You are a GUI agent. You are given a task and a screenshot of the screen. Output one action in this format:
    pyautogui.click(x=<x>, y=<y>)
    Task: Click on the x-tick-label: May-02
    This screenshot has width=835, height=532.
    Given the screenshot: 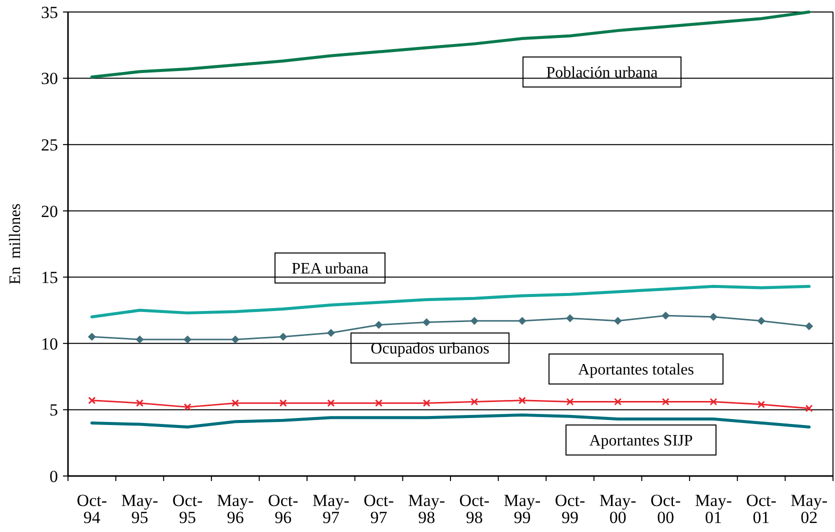 What is the action you would take?
    pyautogui.click(x=809, y=509)
    